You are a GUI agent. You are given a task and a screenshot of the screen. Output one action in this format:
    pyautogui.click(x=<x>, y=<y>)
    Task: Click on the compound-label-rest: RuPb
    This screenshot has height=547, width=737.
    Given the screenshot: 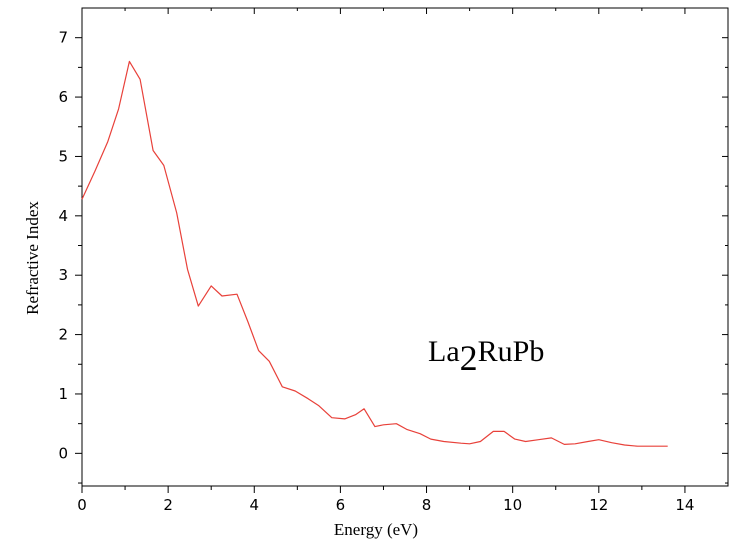 What is the action you would take?
    pyautogui.click(x=511, y=351)
    